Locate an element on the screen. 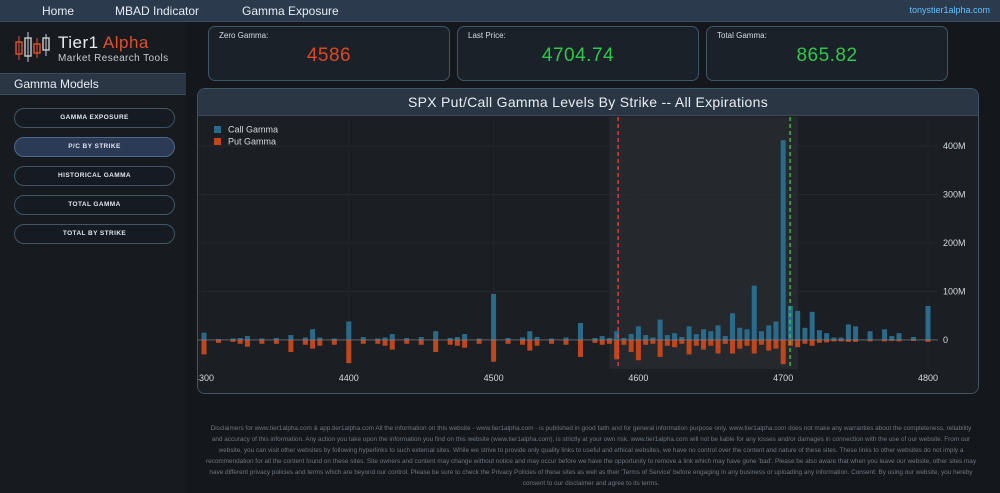 This screenshot has height=493, width=1000. logo: Tier1 Alpha Market Research Tools is located at coordinates (99, 48).